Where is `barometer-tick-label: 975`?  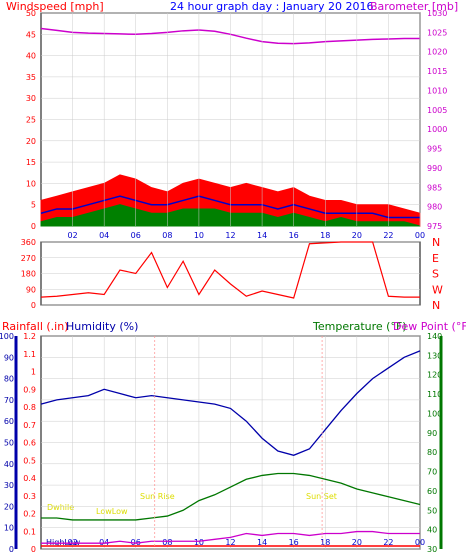 barometer-tick-label: 975 is located at coordinates (434, 226).